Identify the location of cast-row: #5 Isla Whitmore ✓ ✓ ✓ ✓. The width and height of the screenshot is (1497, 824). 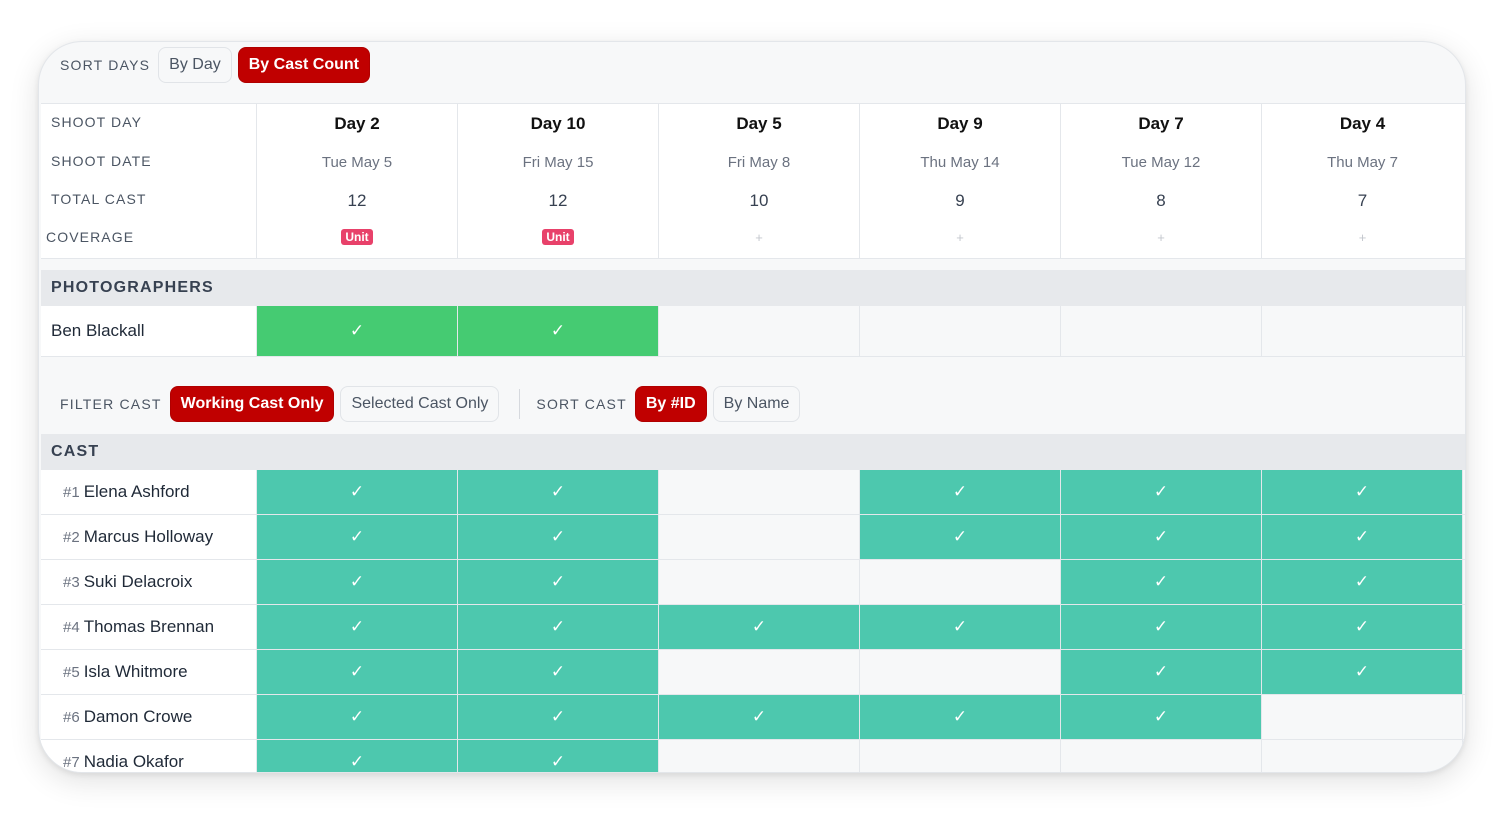
(753, 672).